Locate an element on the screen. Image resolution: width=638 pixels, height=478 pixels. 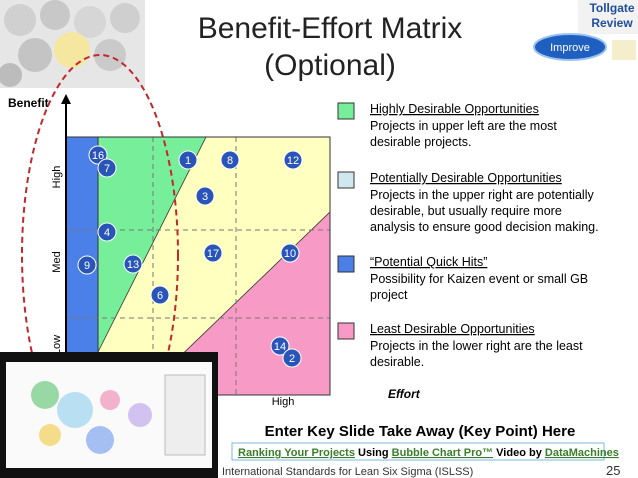
link-box is located at coordinates (418, 451).